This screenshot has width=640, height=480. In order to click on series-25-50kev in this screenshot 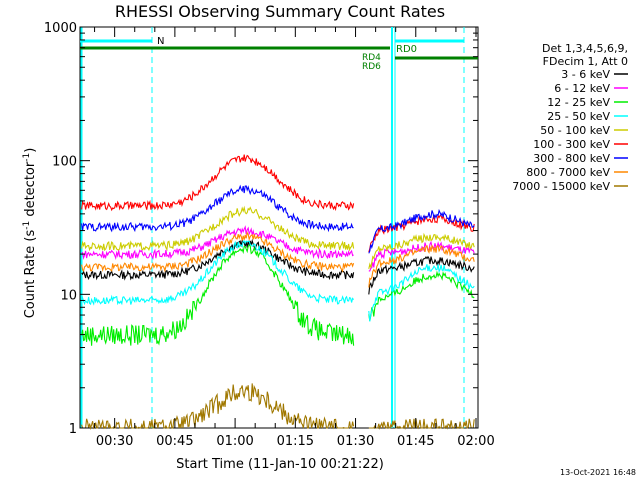, I will do `click(278, 281)`.